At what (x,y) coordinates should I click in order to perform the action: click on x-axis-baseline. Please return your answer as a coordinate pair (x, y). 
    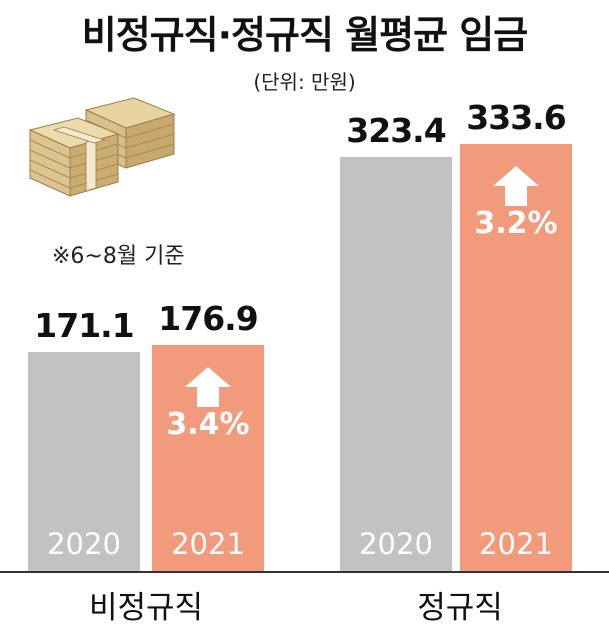
    Looking at the image, I should click on (304, 572).